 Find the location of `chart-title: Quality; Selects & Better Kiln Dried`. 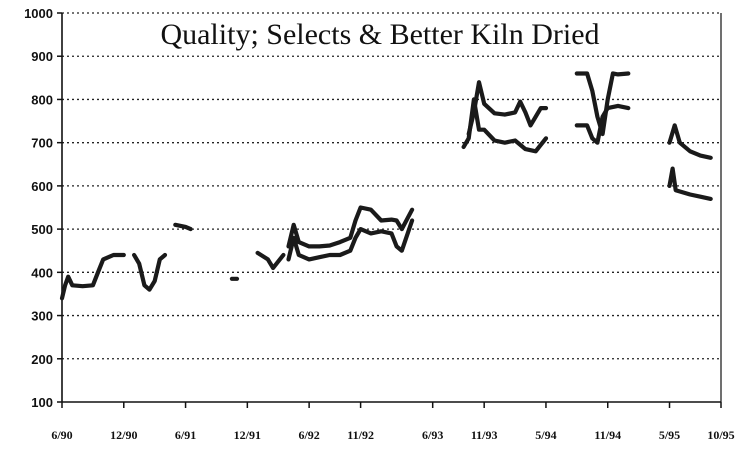

chart-title: Quality; Selects & Better Kiln Dried is located at coordinates (379, 34).